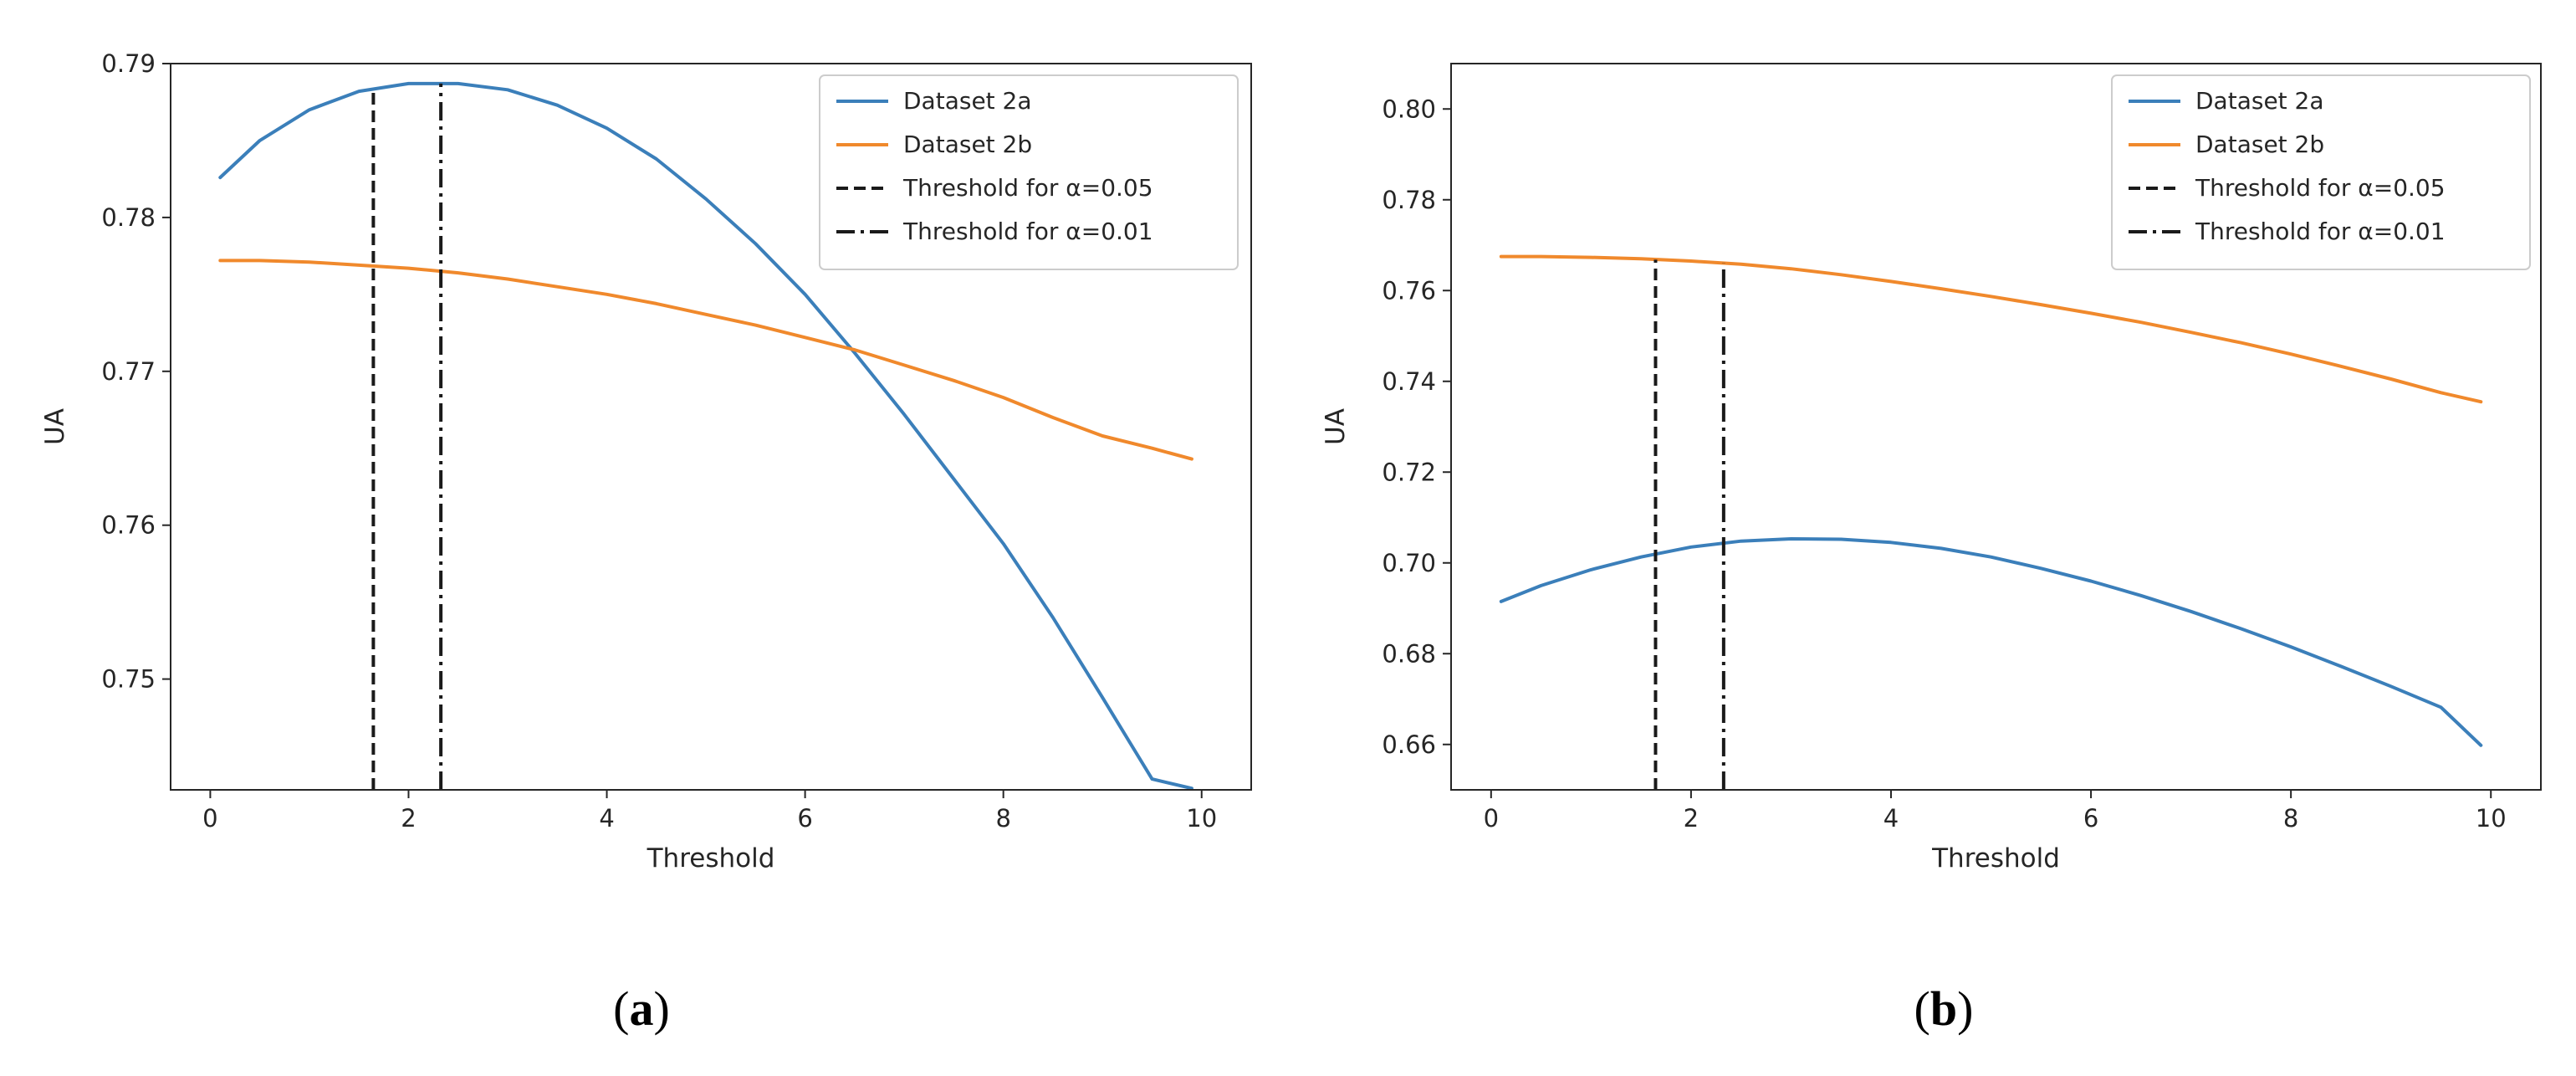  I want to click on panel-caption: (b), so click(1944, 1008).